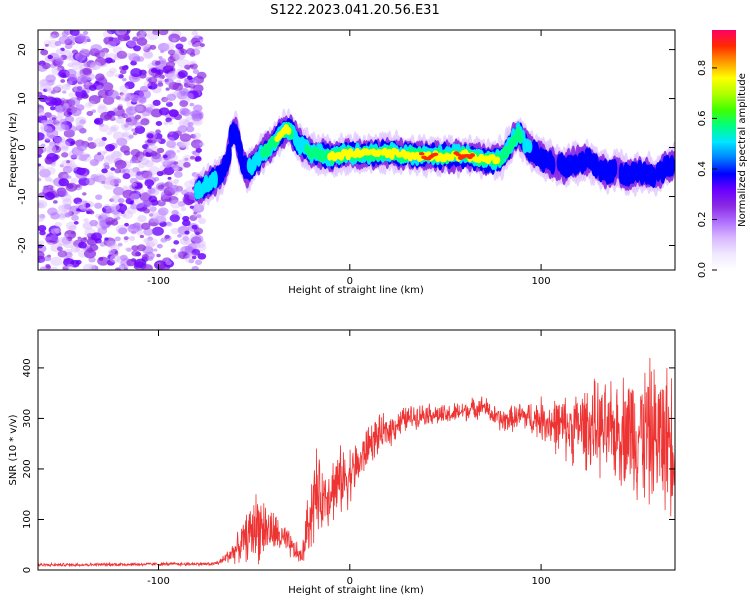 The height and width of the screenshot is (604, 750). What do you see at coordinates (22, 49) in the screenshot?
I see `y-tick-label: 20` at bounding box center [22, 49].